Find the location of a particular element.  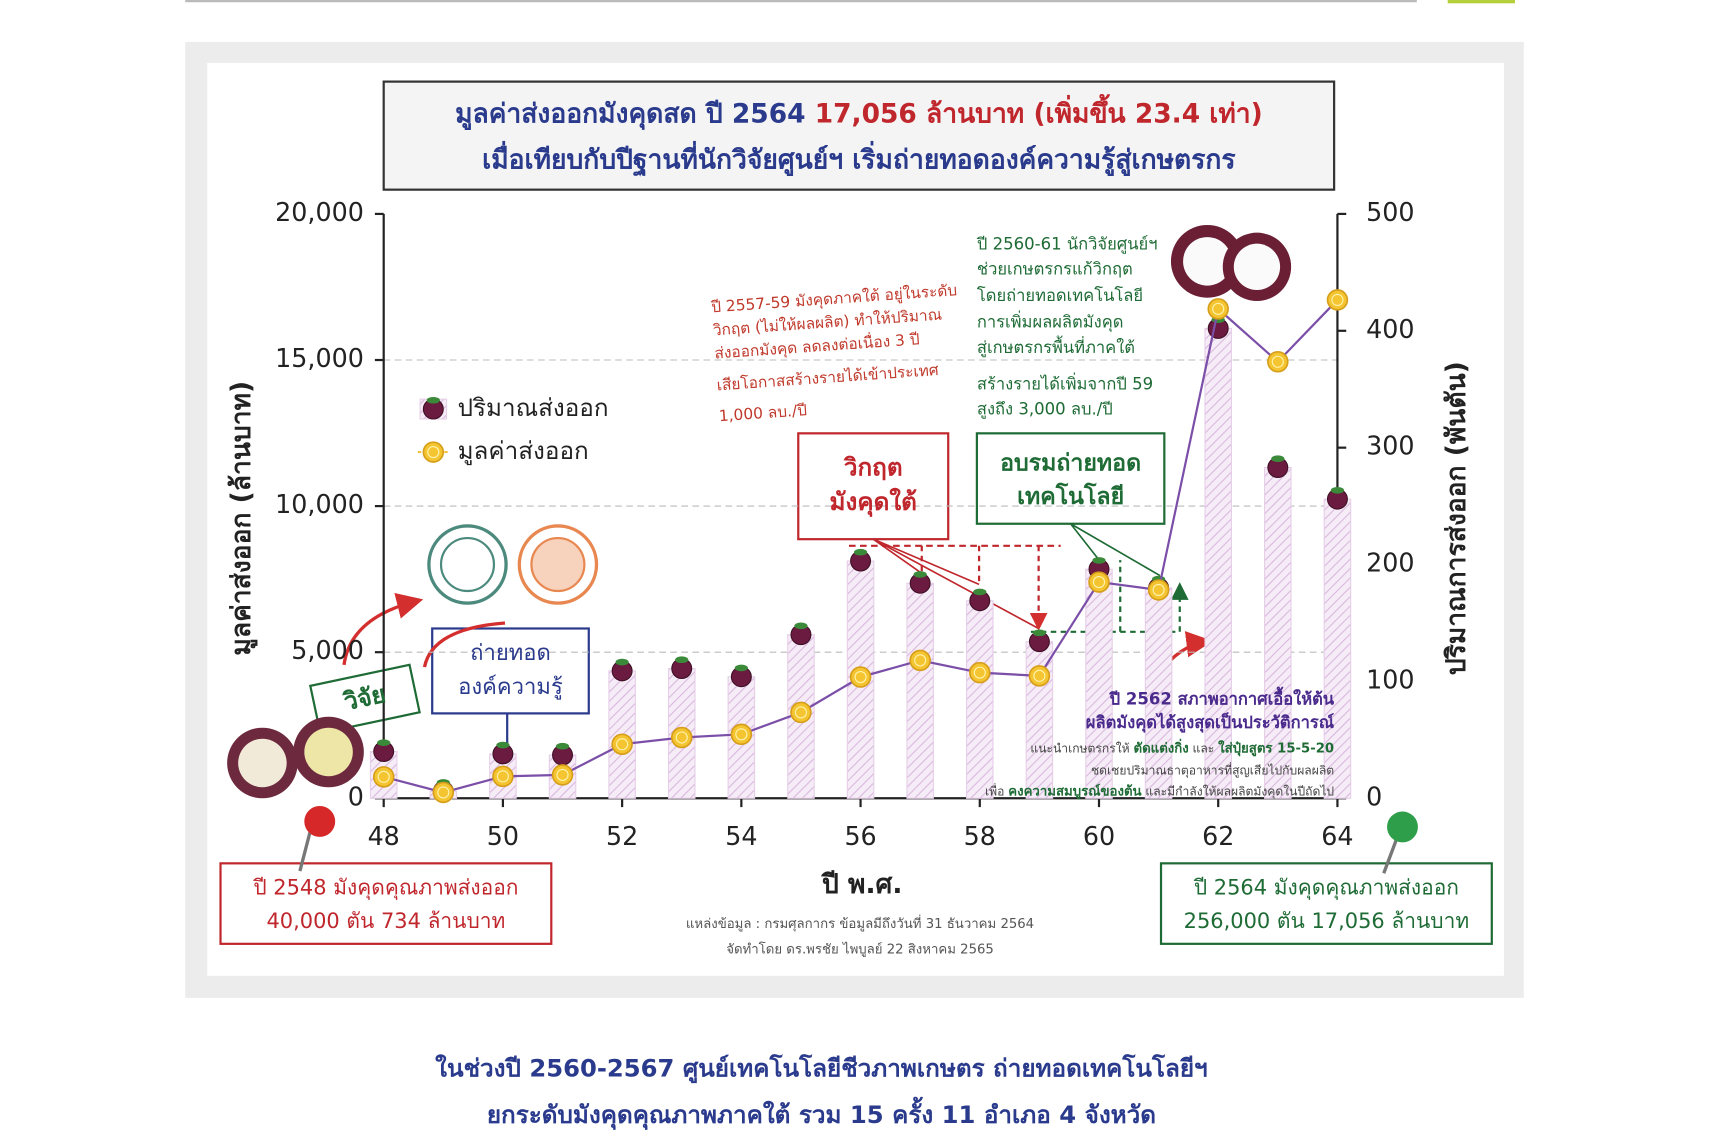

crisis-box is located at coordinates (873, 486).